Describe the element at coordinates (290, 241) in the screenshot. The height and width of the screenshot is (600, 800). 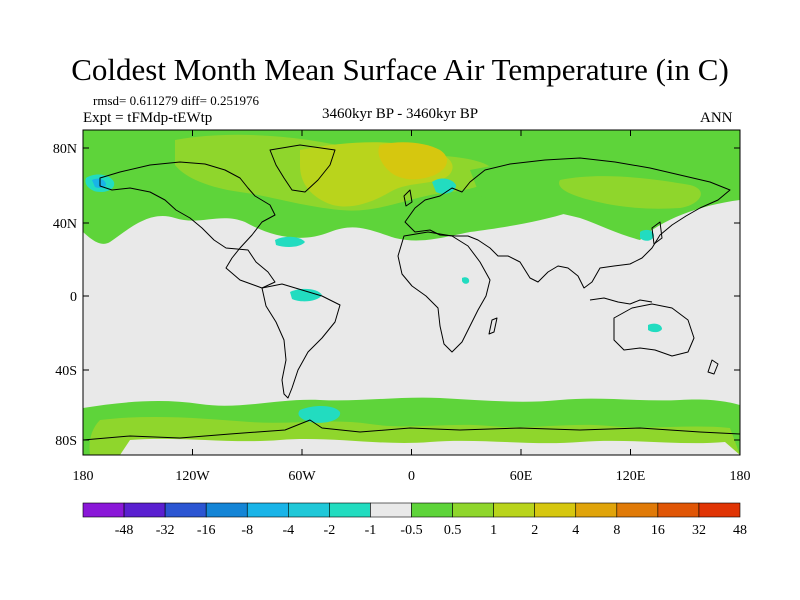
I see `field-atlantic-cyan` at that location.